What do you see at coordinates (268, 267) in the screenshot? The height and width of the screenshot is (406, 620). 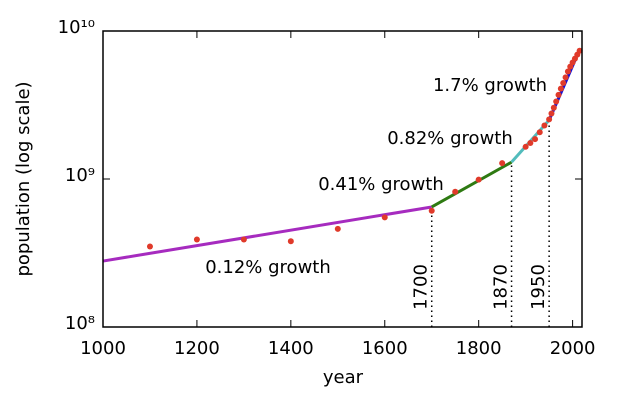 I see `growth-label: 0.12% growth` at bounding box center [268, 267].